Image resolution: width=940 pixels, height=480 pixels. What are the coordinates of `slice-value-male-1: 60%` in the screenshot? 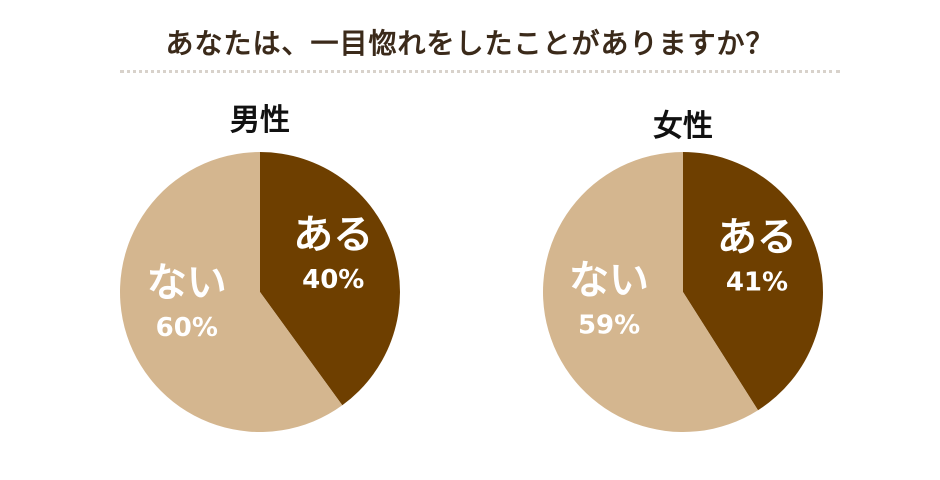 It's located at (187, 328).